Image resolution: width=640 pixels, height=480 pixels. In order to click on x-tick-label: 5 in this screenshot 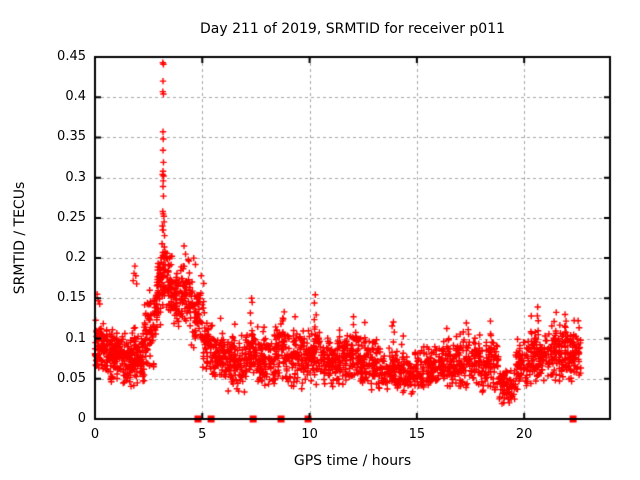, I will do `click(202, 434)`.